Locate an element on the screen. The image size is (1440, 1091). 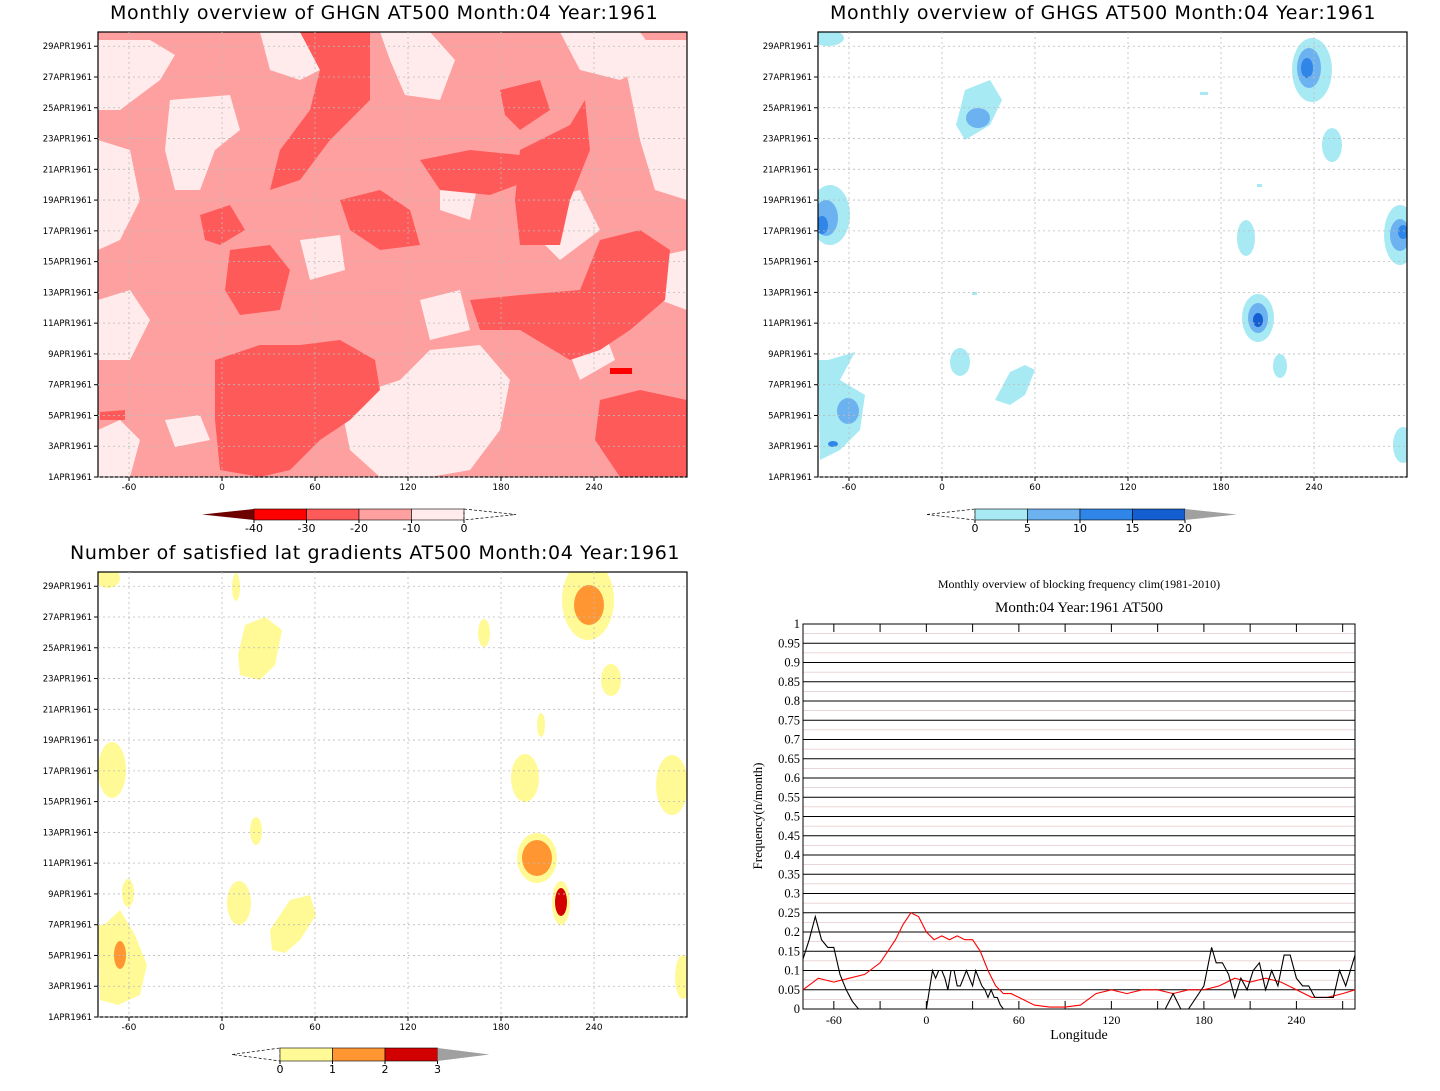
y-tick-label: 3APR1961 is located at coordinates (790, 447).